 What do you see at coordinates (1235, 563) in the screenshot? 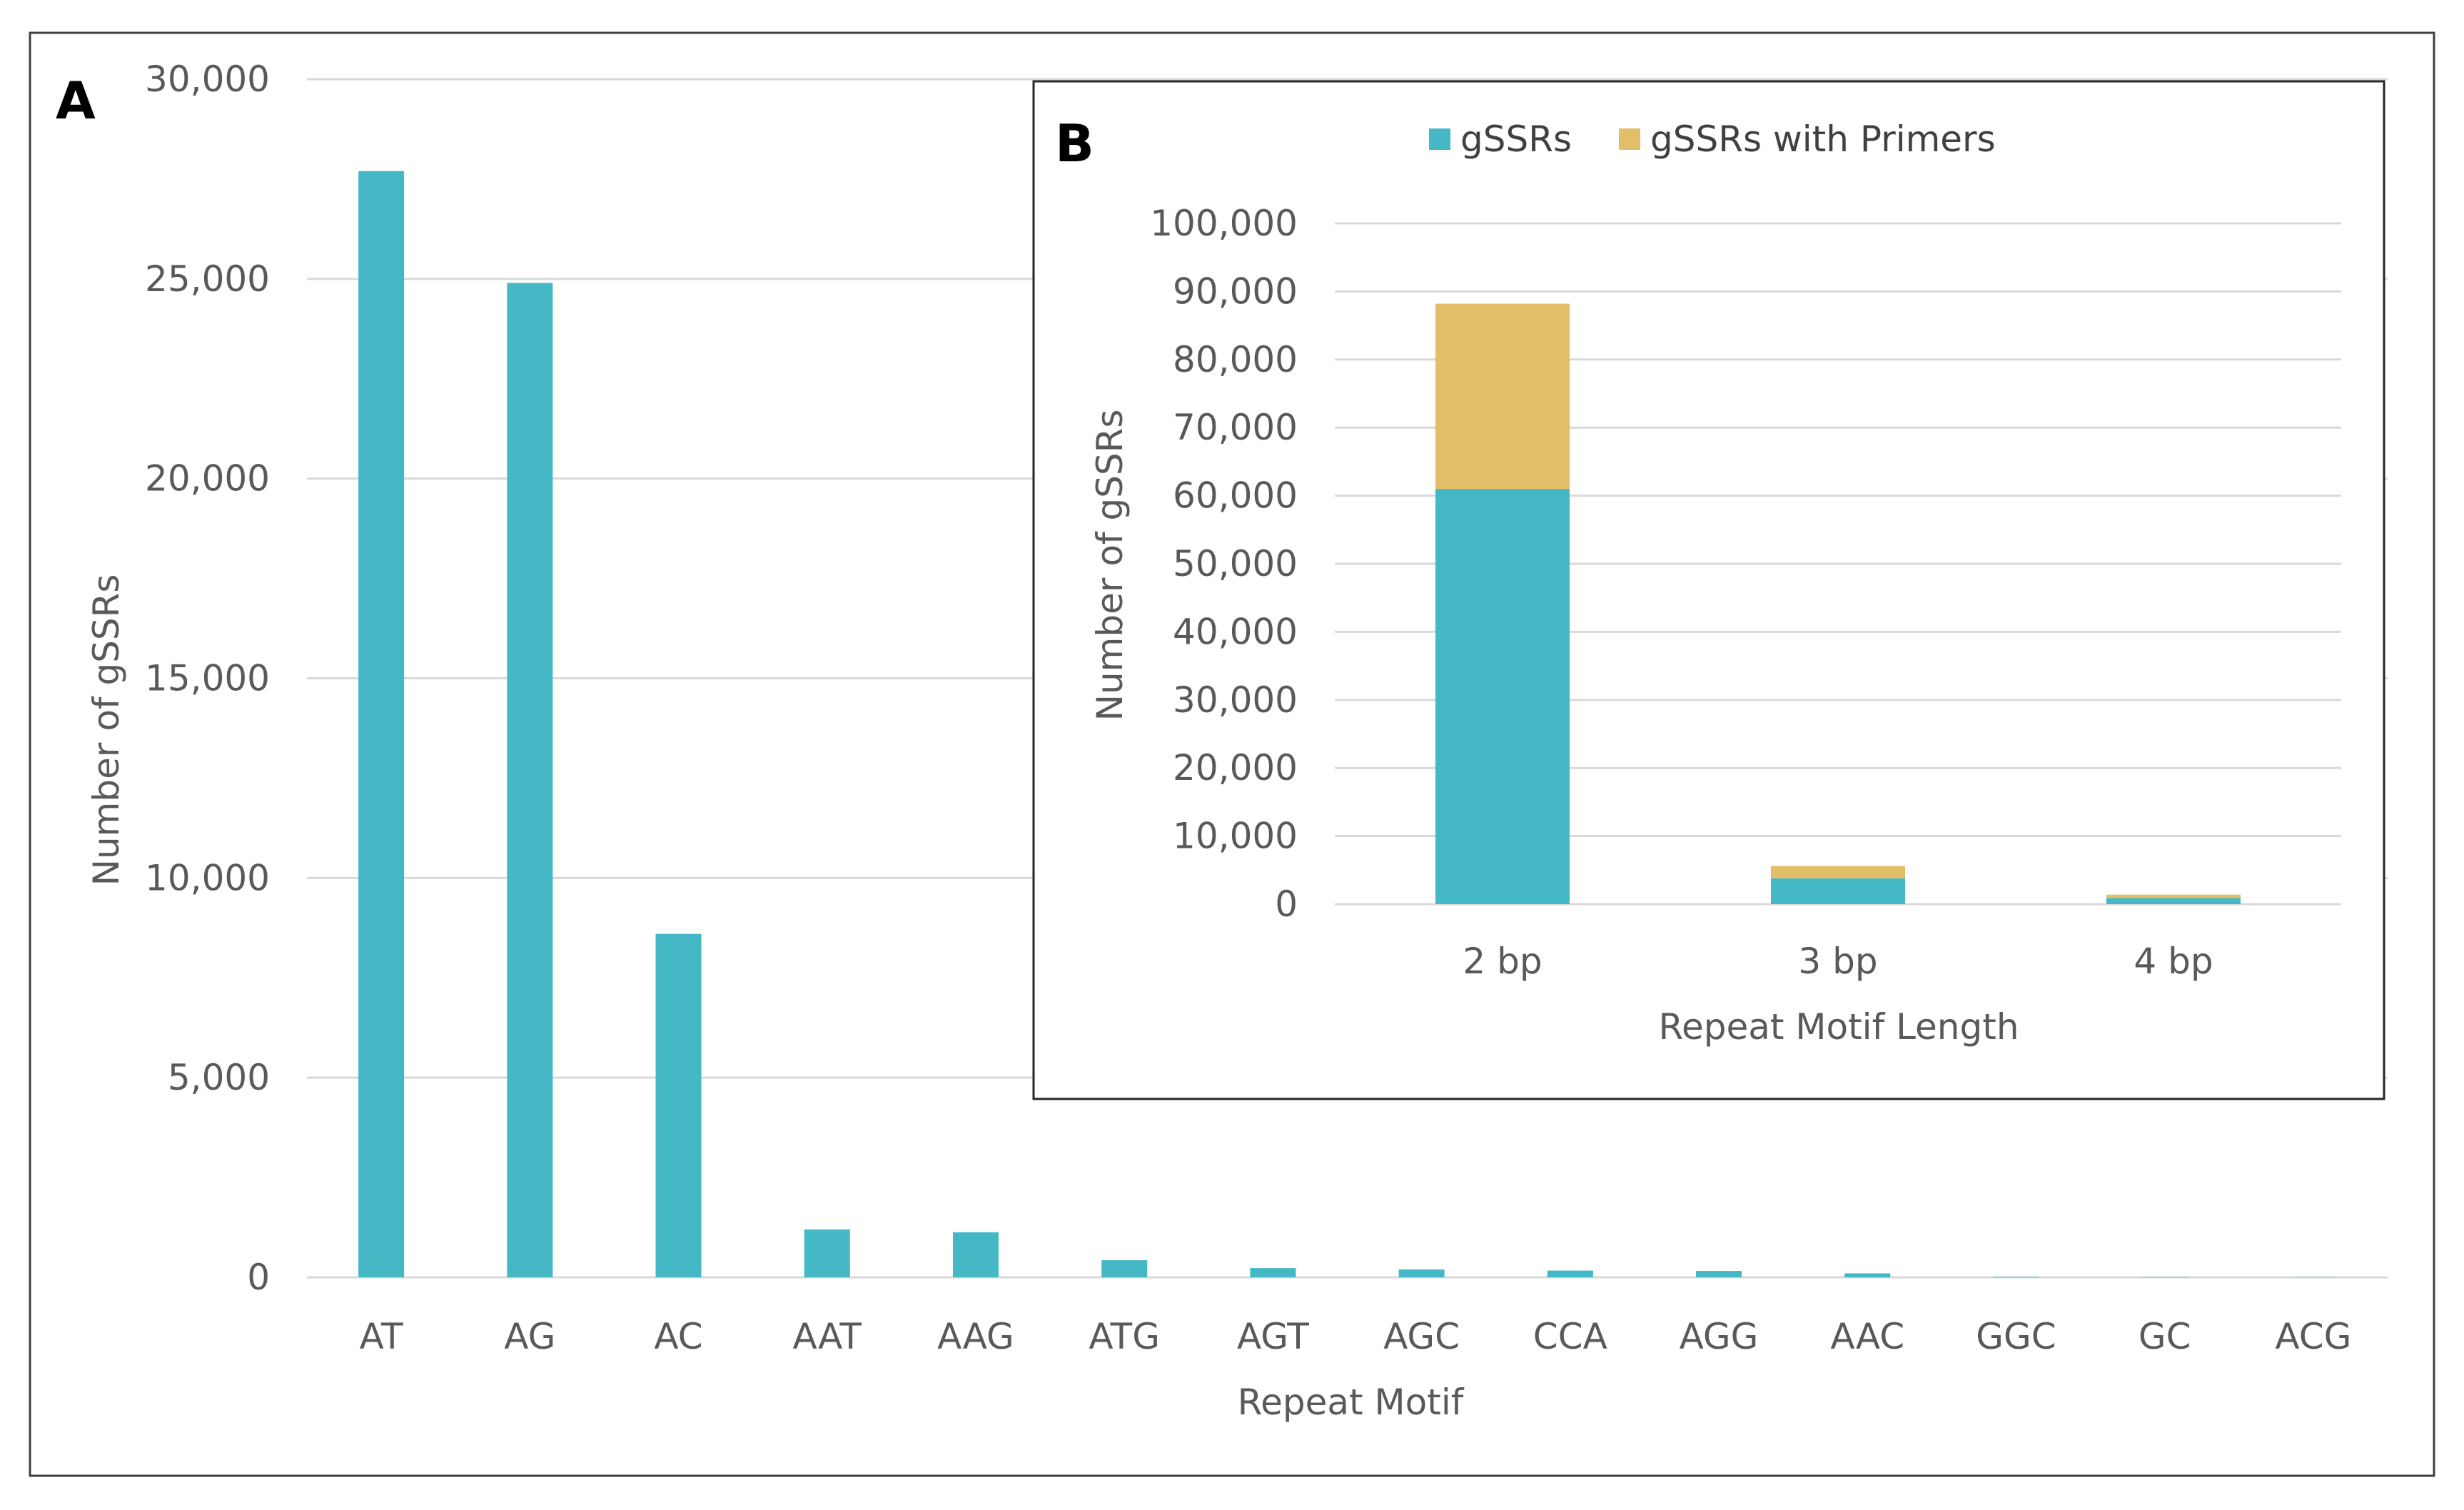
I see `panel-b-y-tick-label: 50,000` at bounding box center [1235, 563].